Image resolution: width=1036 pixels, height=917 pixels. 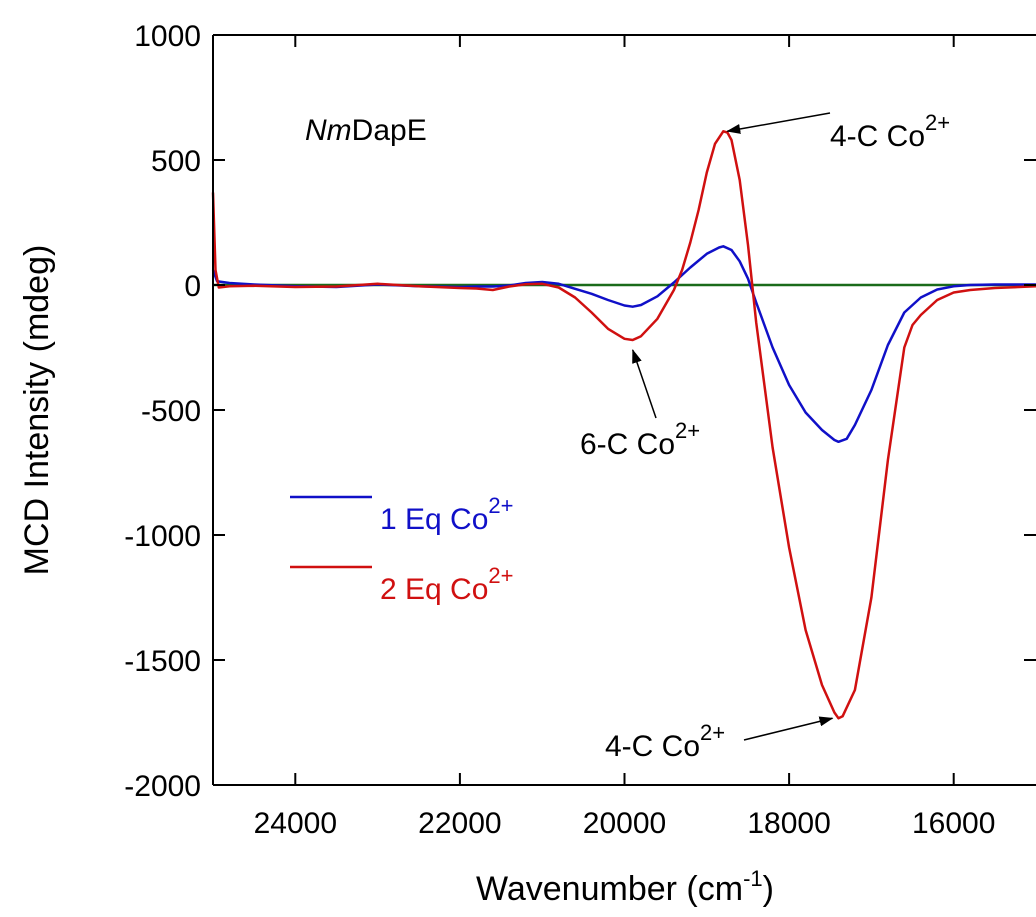 What do you see at coordinates (953, 823) in the screenshot?
I see `x-tick-label: 16000` at bounding box center [953, 823].